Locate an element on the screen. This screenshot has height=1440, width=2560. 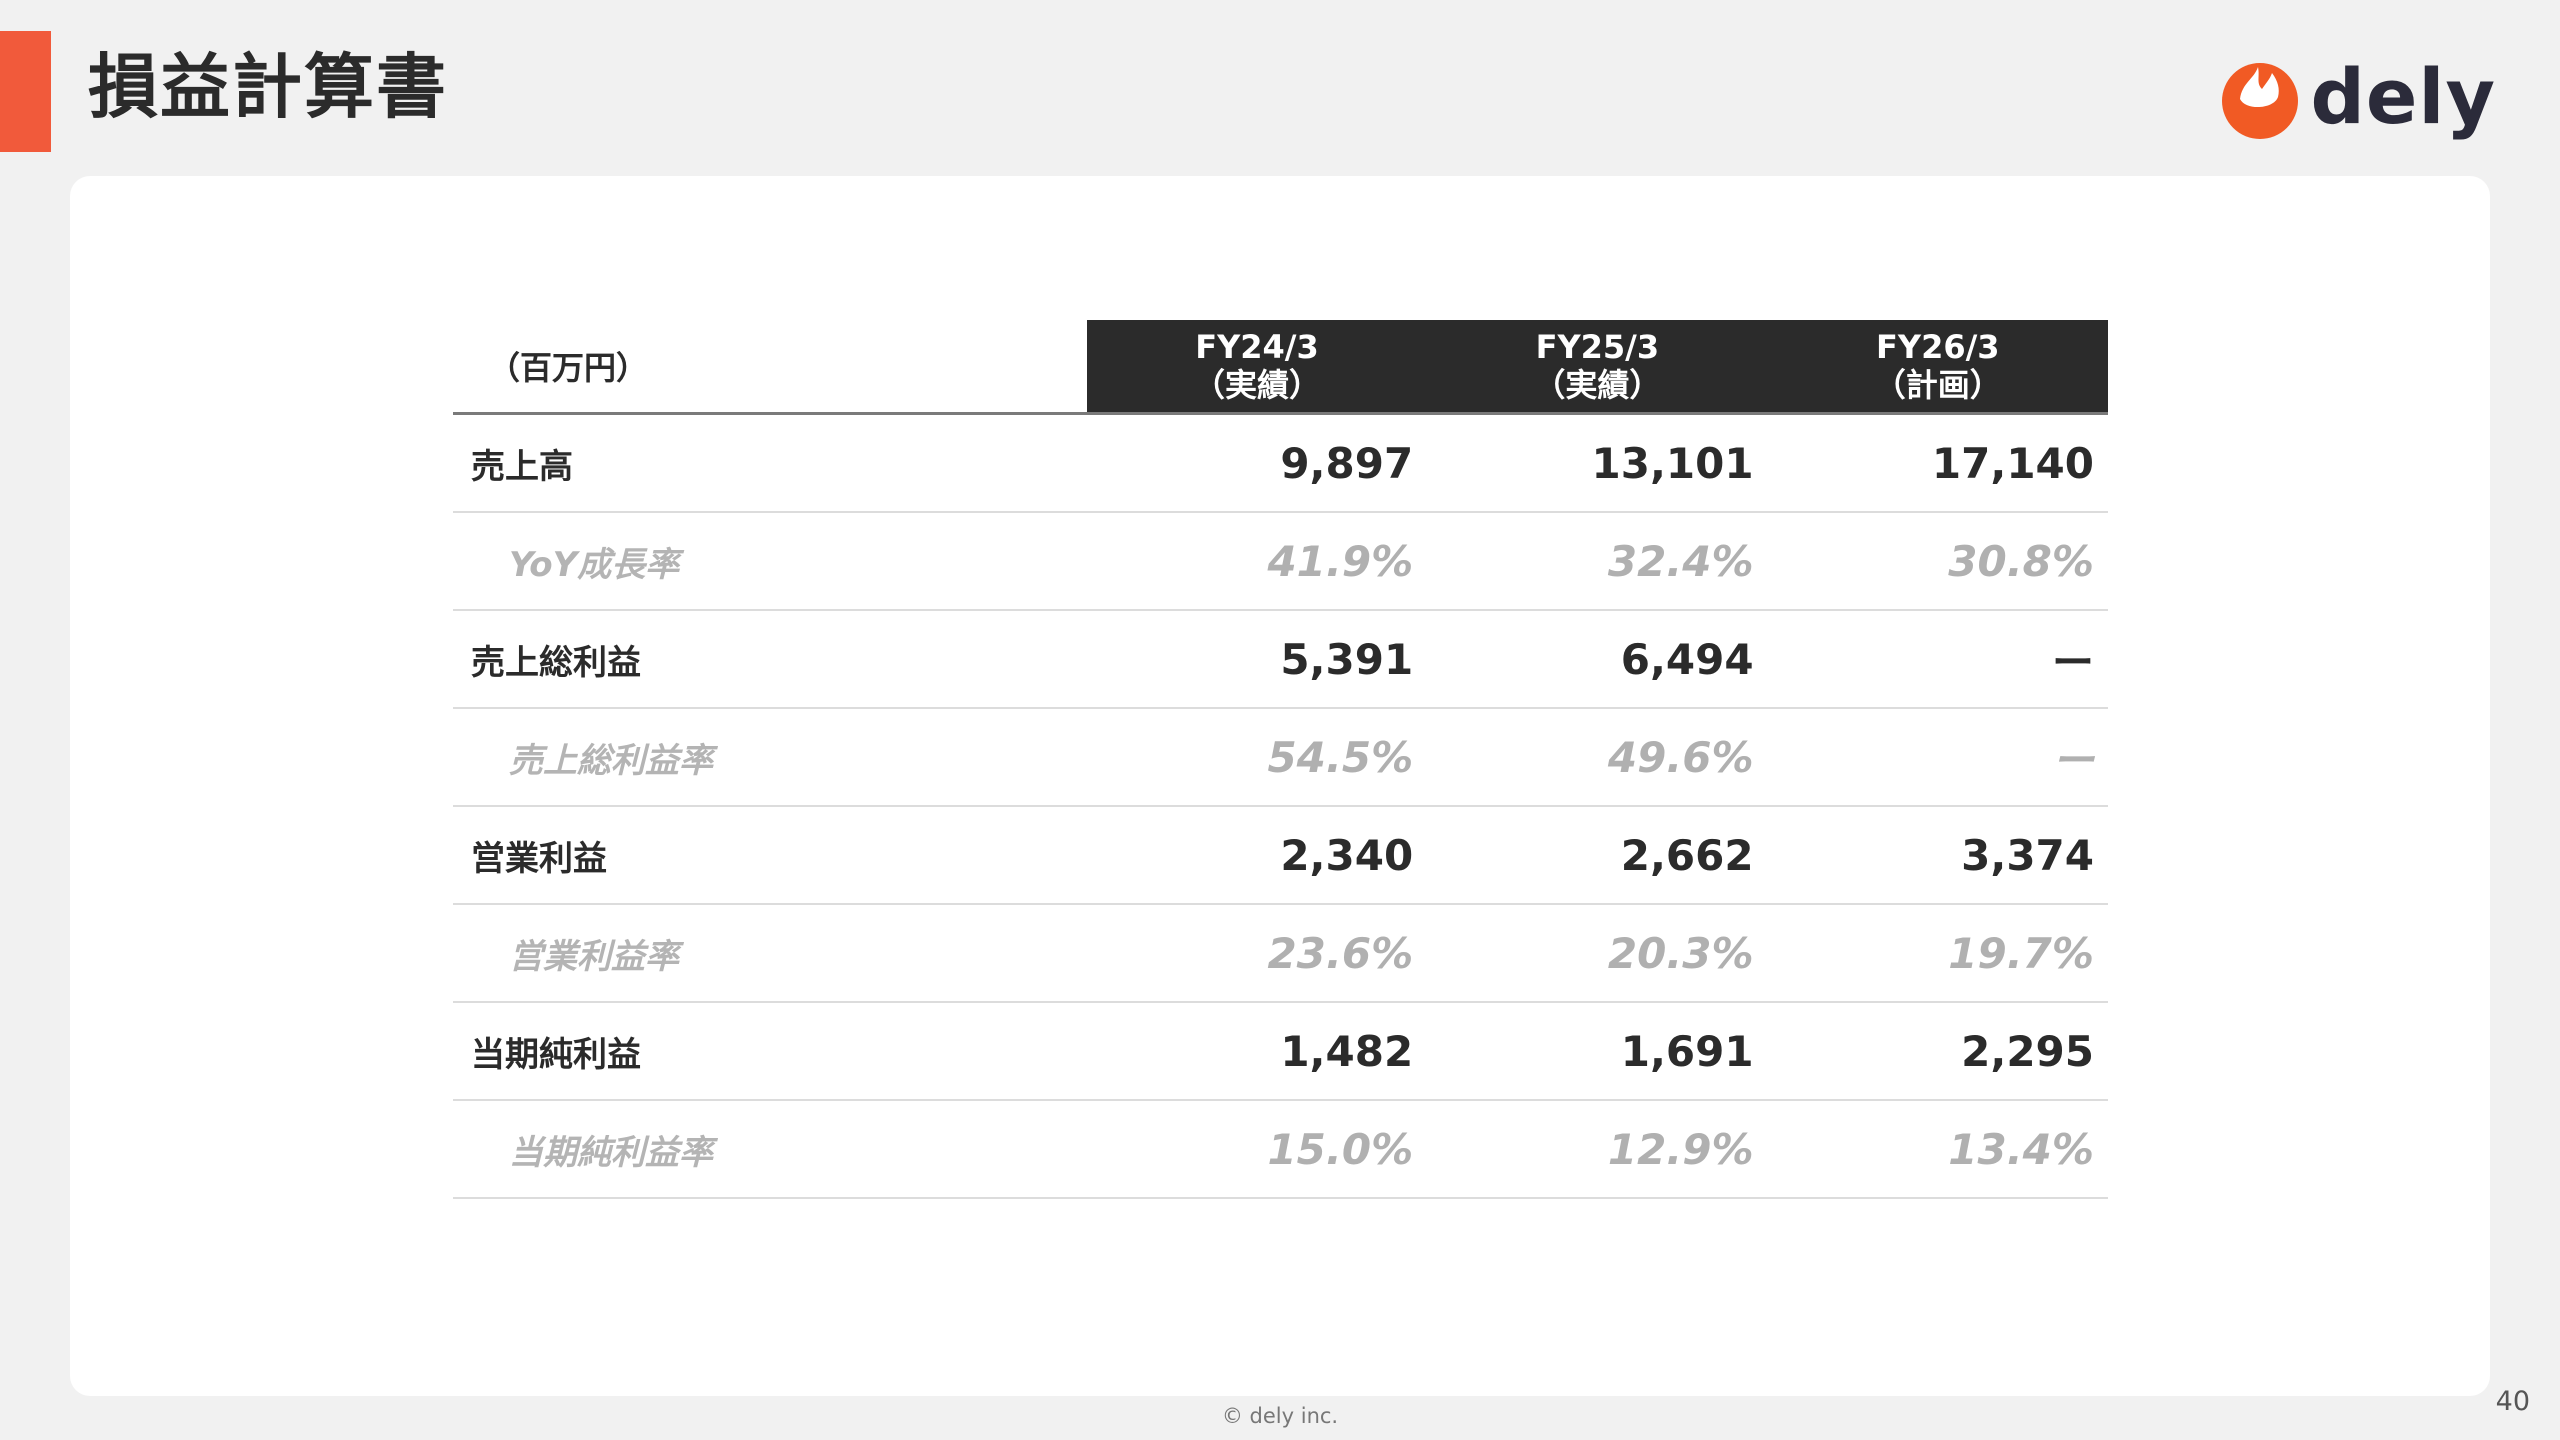
table-cell: 19.7% is located at coordinates (1937, 953).